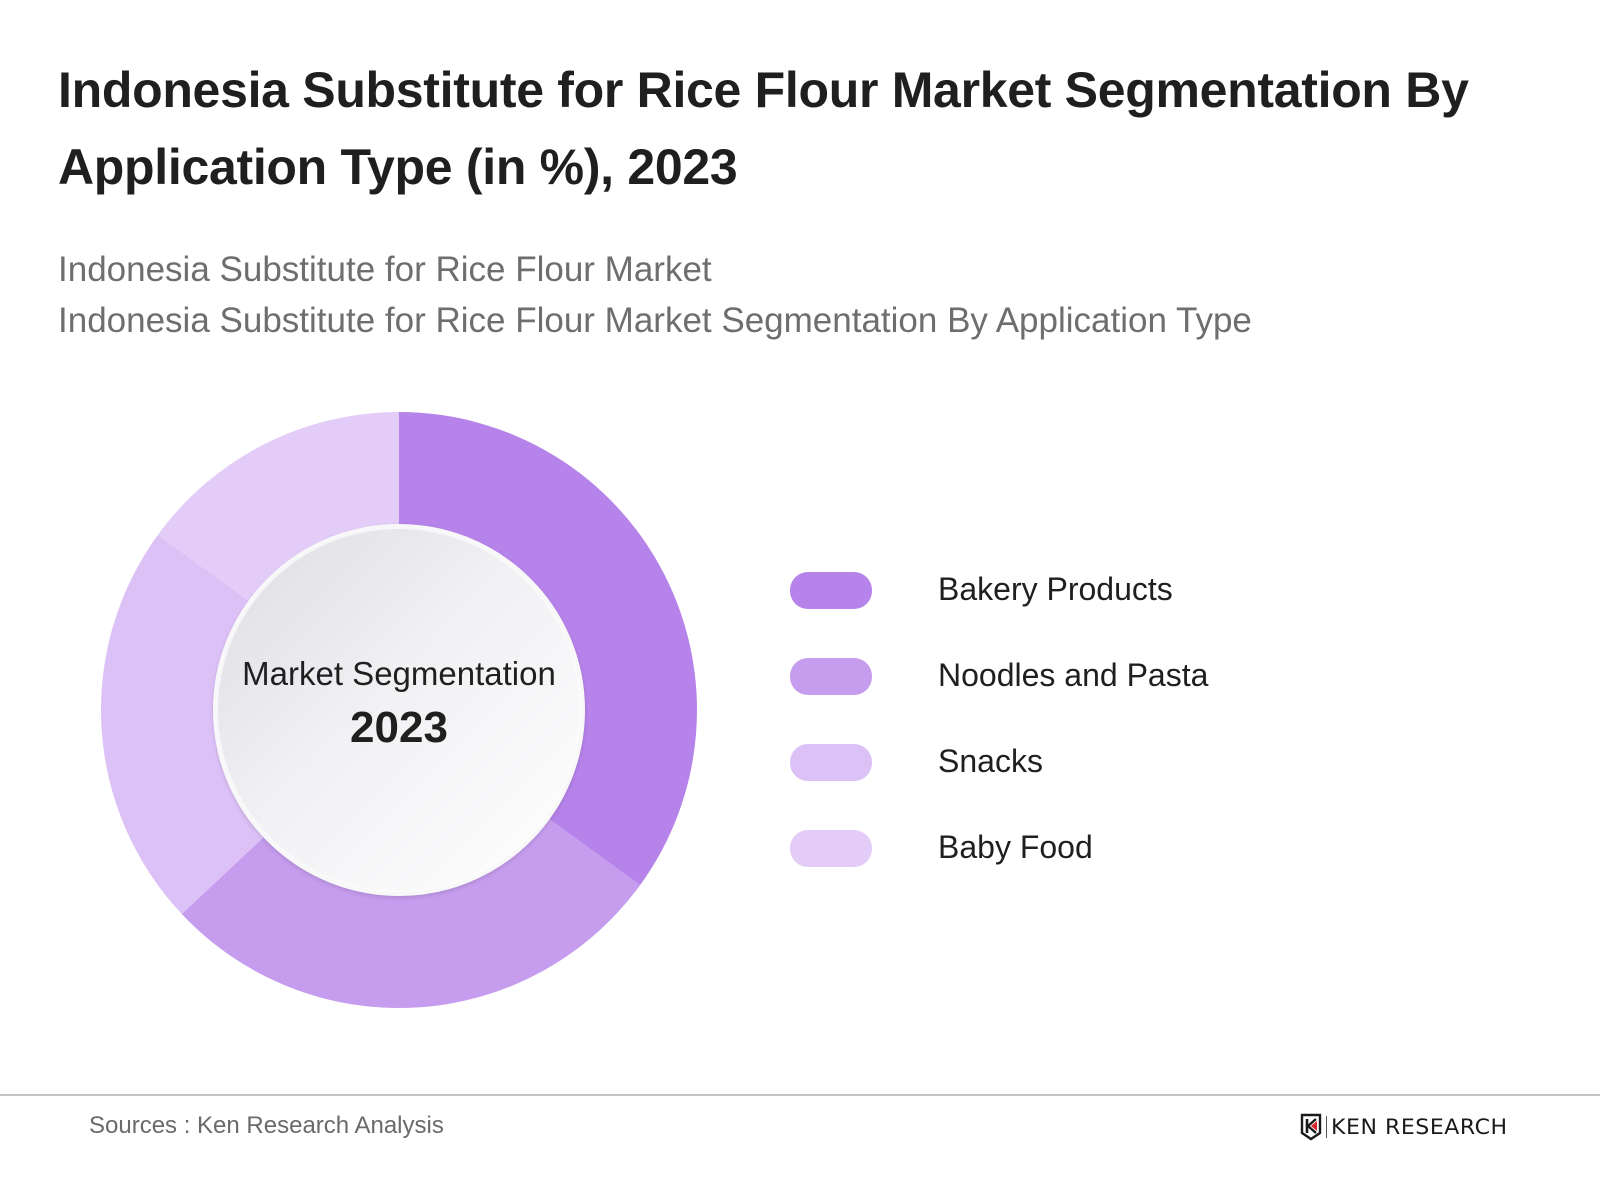 The height and width of the screenshot is (1200, 1600). What do you see at coordinates (800, 1095) in the screenshot?
I see `footer-divider` at bounding box center [800, 1095].